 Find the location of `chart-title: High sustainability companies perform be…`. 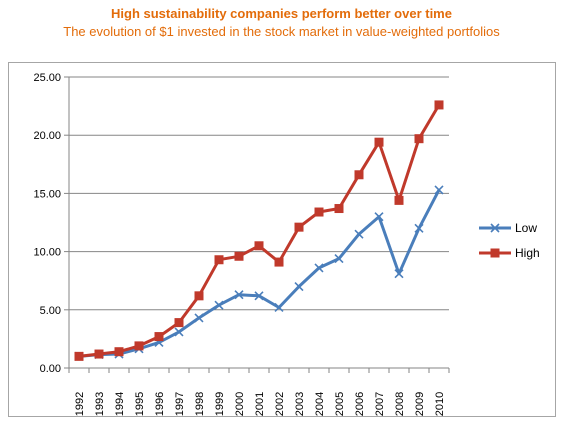

chart-title: High sustainability companies perform be… is located at coordinates (281, 13).